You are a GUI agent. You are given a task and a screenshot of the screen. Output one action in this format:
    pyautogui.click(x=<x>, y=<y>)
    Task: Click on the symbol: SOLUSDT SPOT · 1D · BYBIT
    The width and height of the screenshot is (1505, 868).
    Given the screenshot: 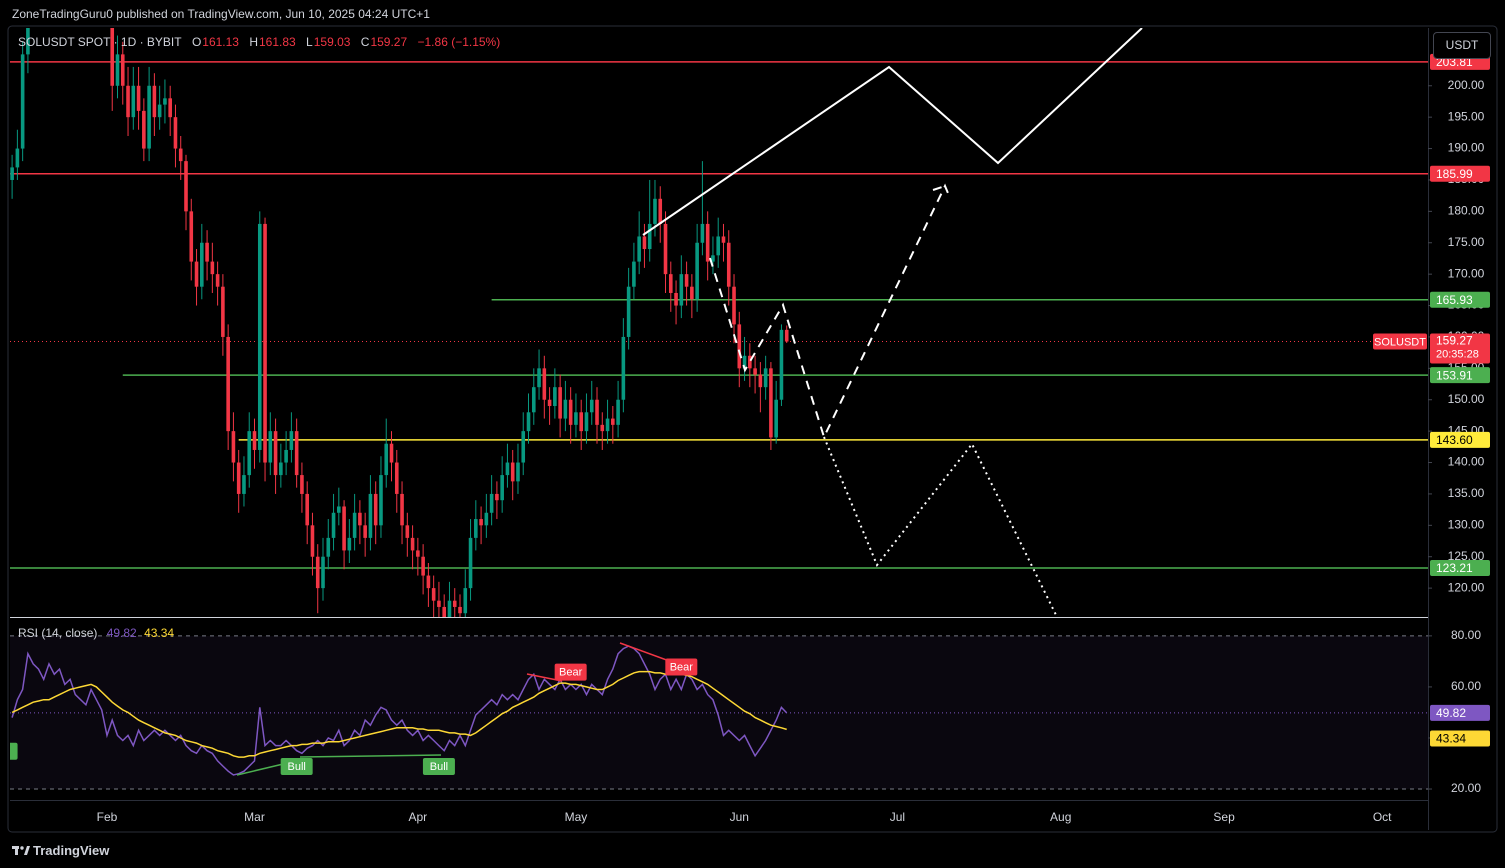 What is the action you would take?
    pyautogui.click(x=100, y=42)
    